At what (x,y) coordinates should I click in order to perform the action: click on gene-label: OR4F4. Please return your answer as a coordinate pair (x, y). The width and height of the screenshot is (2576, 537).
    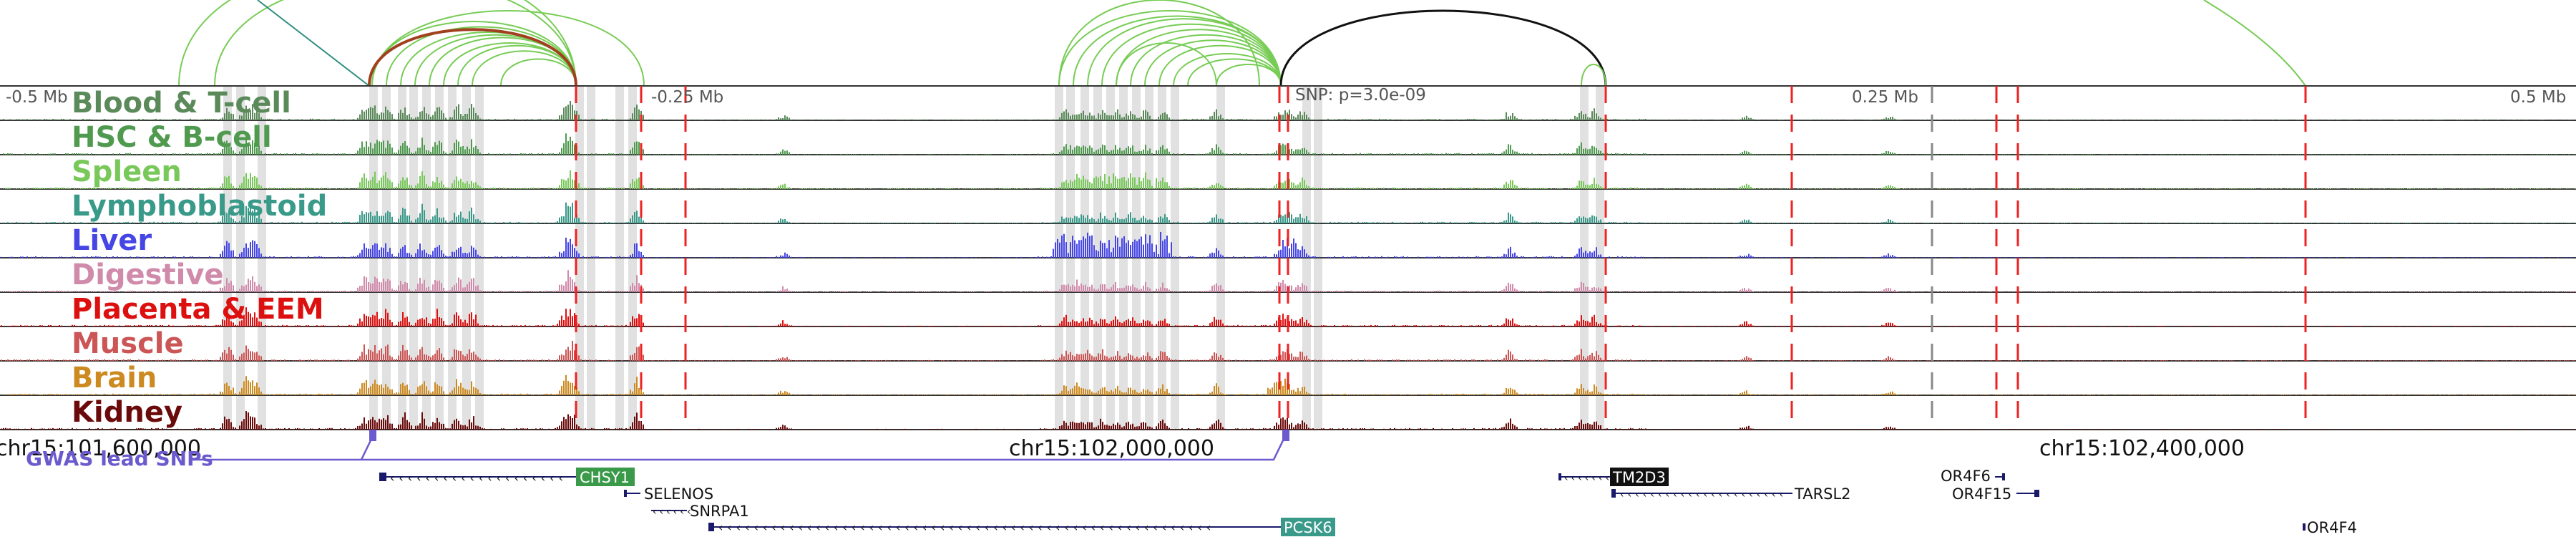
    Looking at the image, I should click on (2332, 527).